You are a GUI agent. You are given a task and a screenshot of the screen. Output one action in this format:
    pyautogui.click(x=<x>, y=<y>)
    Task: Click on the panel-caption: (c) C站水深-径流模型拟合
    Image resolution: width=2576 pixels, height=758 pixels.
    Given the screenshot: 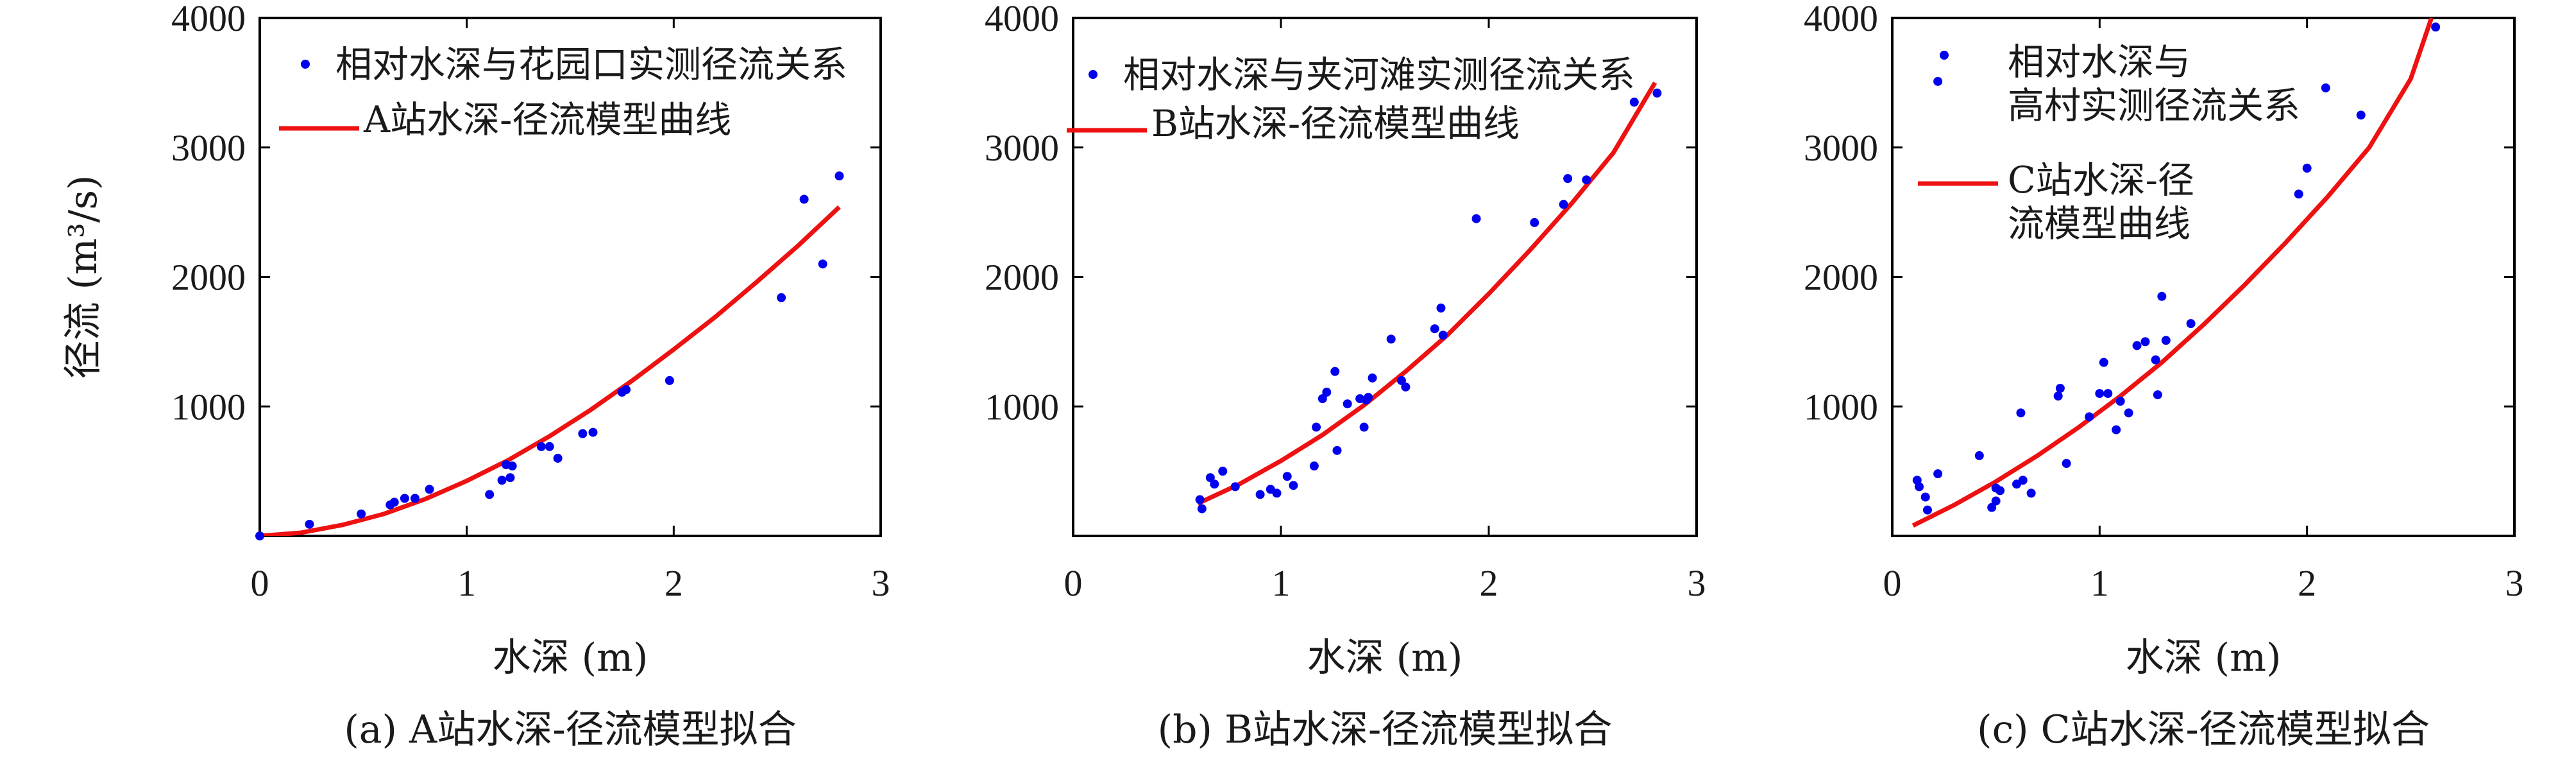 What is the action you would take?
    pyautogui.click(x=2203, y=729)
    